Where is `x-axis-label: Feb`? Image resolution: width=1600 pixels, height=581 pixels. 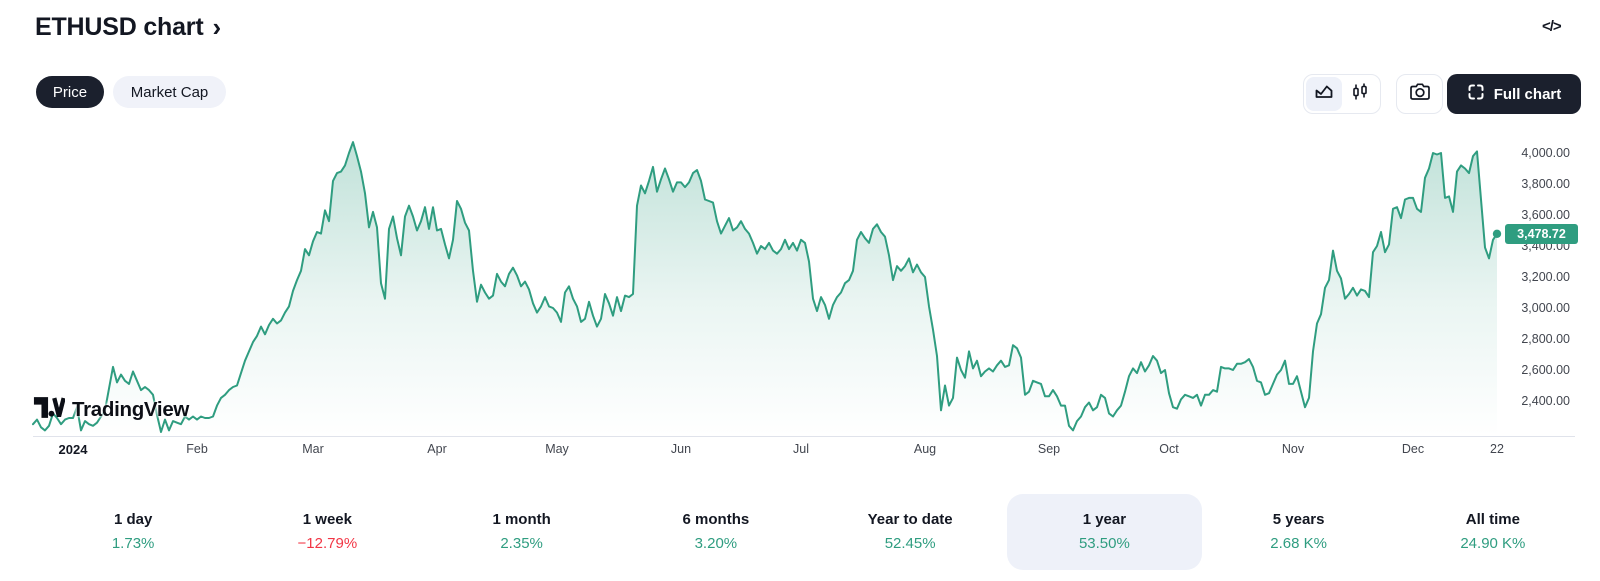
x-axis-label: Feb is located at coordinates (197, 449).